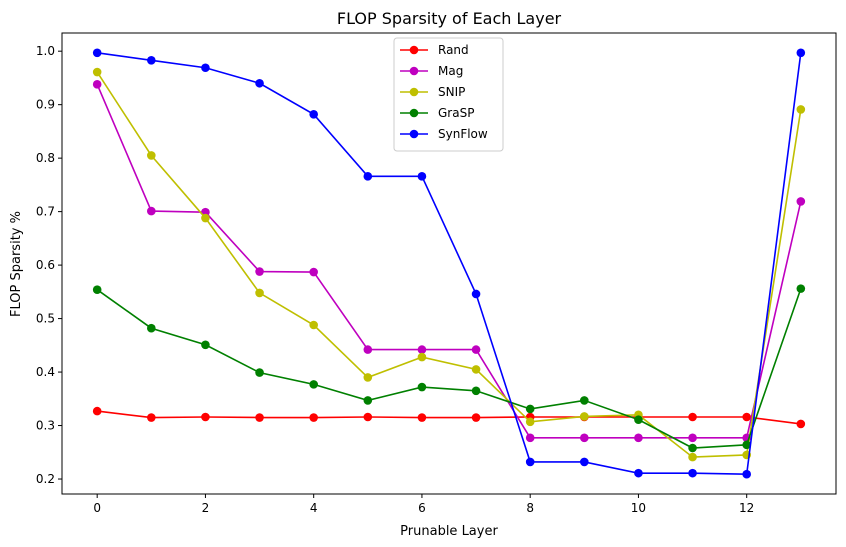 The height and width of the screenshot is (547, 846). Describe the element at coordinates (45, 51) in the screenshot. I see `y-tick-label: 1.0` at that location.